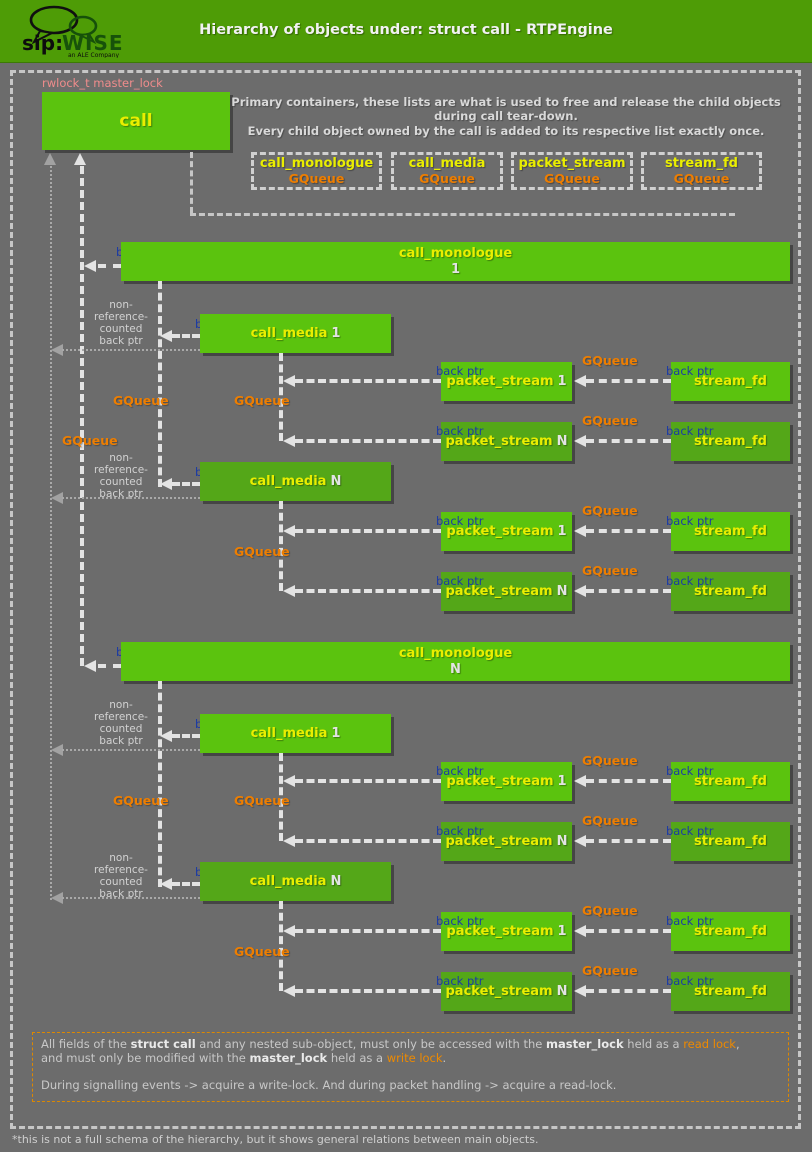  I want to click on call-box: call, so click(136, 121).